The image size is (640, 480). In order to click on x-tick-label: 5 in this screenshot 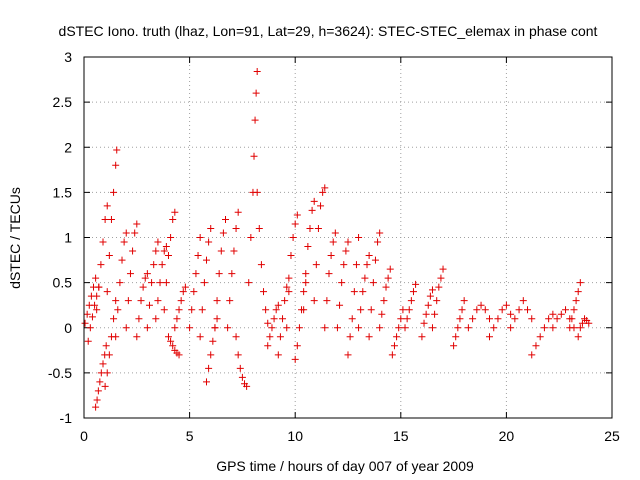, I will do `click(190, 436)`.